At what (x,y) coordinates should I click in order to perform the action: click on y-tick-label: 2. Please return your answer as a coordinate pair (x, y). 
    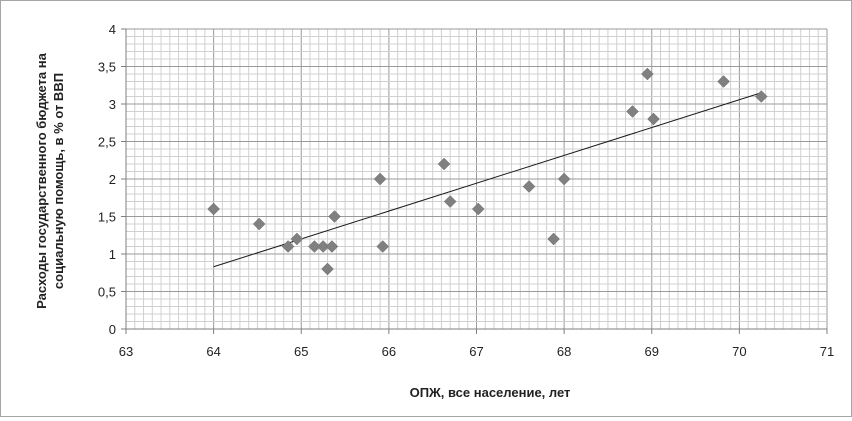
    Looking at the image, I should click on (112, 179).